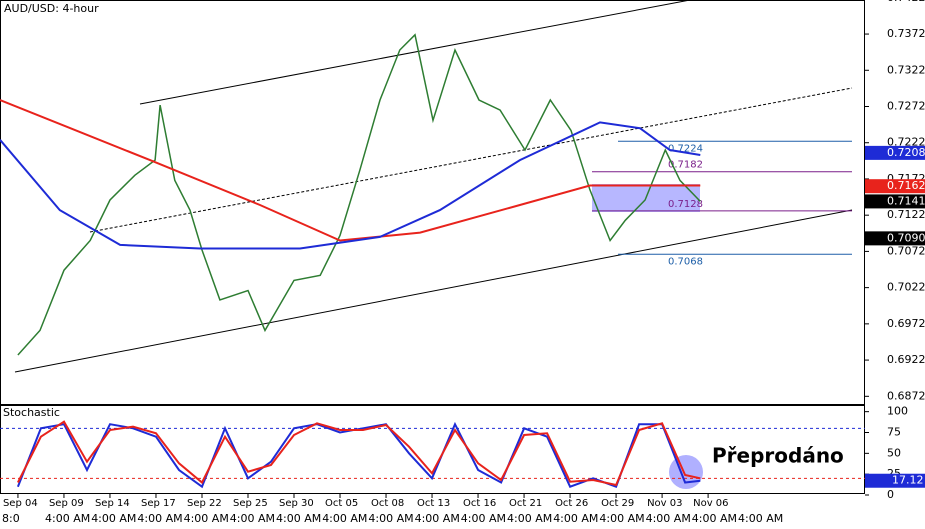  I want to click on y-tick-label: 0.7372, so click(906, 33).